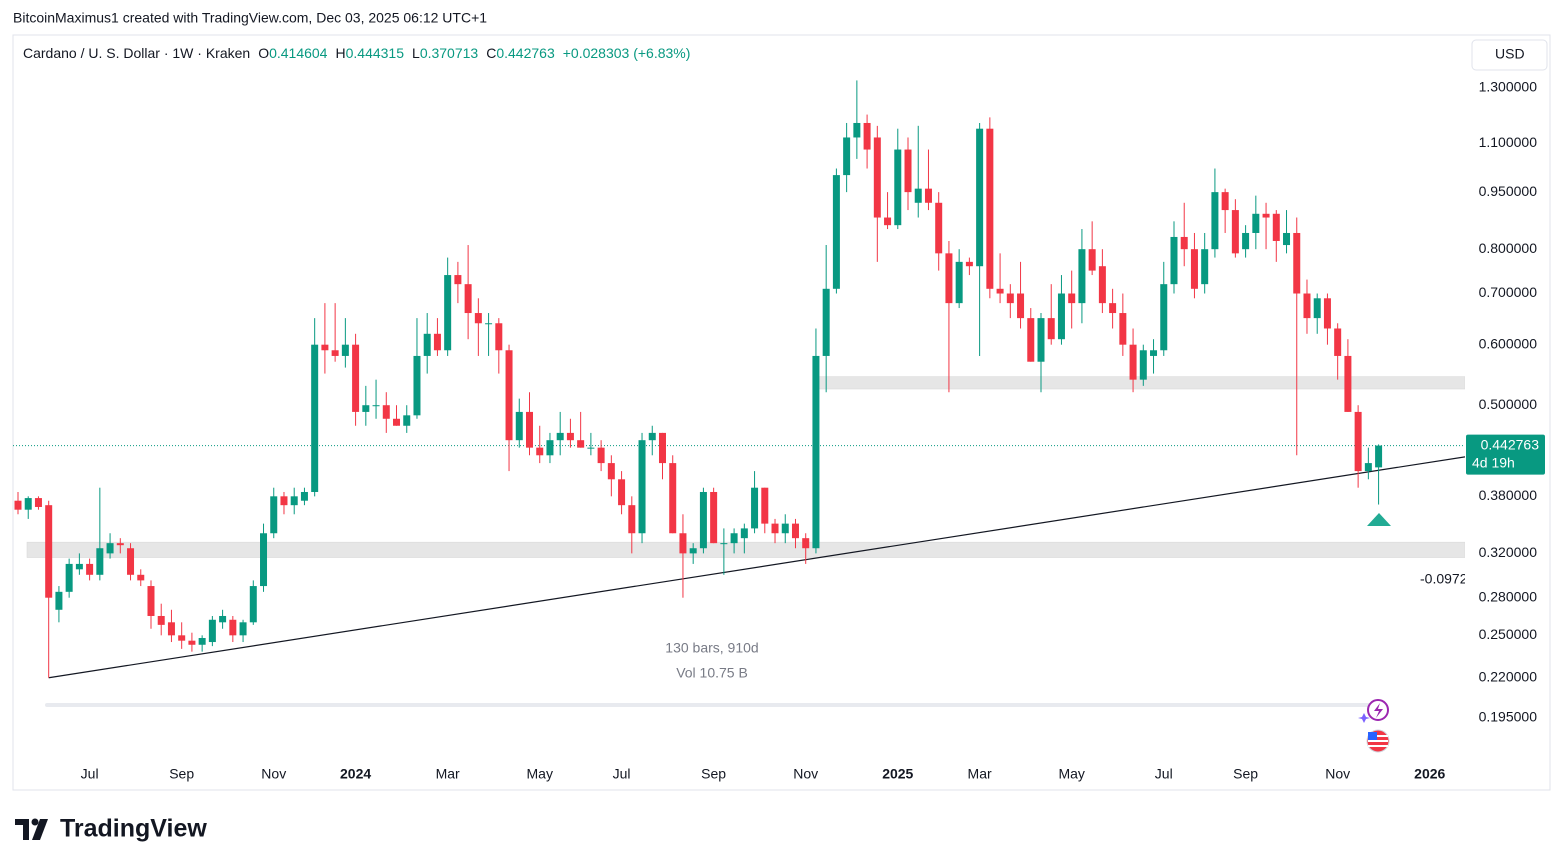 This screenshot has width=1564, height=867. What do you see at coordinates (1508, 717) in the screenshot?
I see `y-tick-label: 0.195000` at bounding box center [1508, 717].